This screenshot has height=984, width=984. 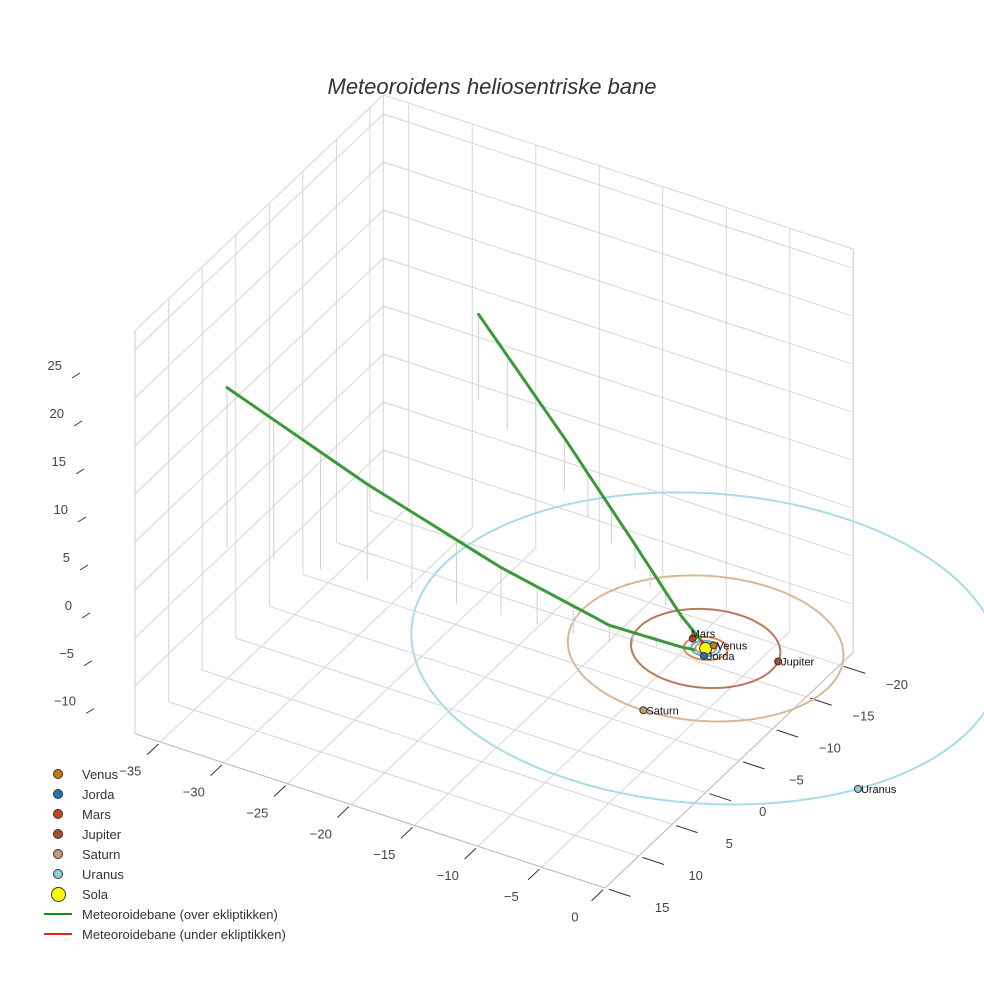 What do you see at coordinates (58, 914) in the screenshot?
I see `line-swatch-icon` at bounding box center [58, 914].